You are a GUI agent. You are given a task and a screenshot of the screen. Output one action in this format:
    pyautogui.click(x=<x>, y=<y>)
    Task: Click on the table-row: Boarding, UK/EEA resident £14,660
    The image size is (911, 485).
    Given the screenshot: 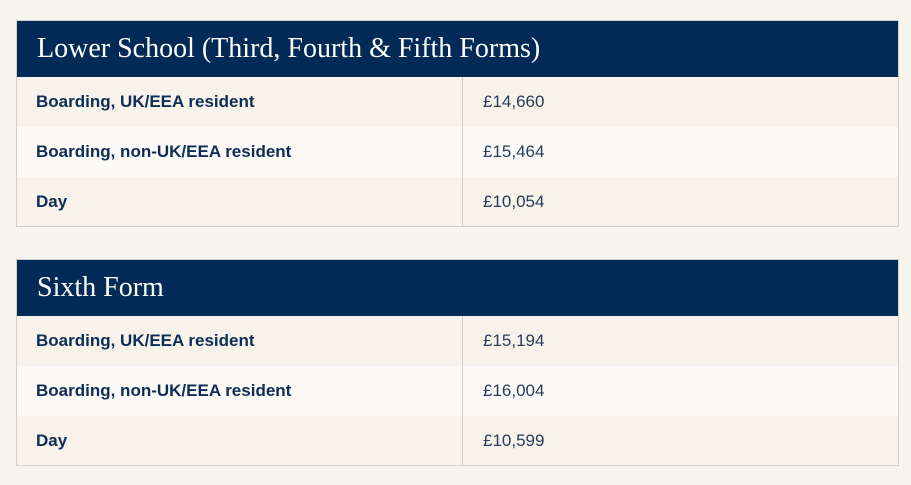 What is the action you would take?
    pyautogui.click(x=457, y=102)
    